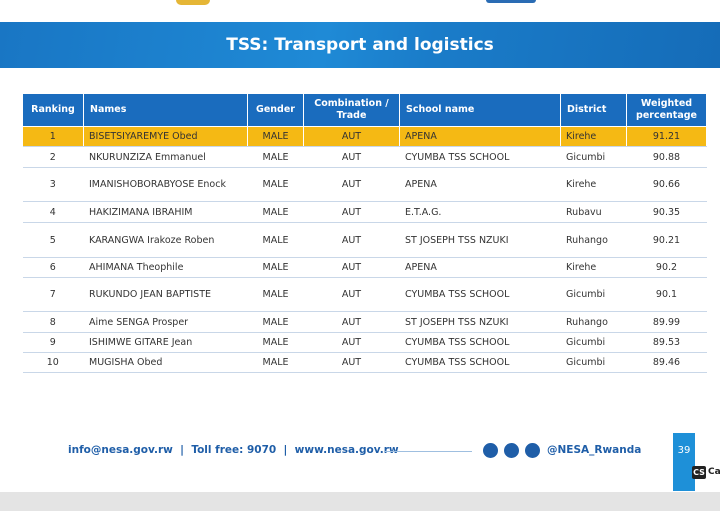 The image size is (720, 511). What do you see at coordinates (666, 136) in the screenshot?
I see `table-cell: 91.21` at bounding box center [666, 136].